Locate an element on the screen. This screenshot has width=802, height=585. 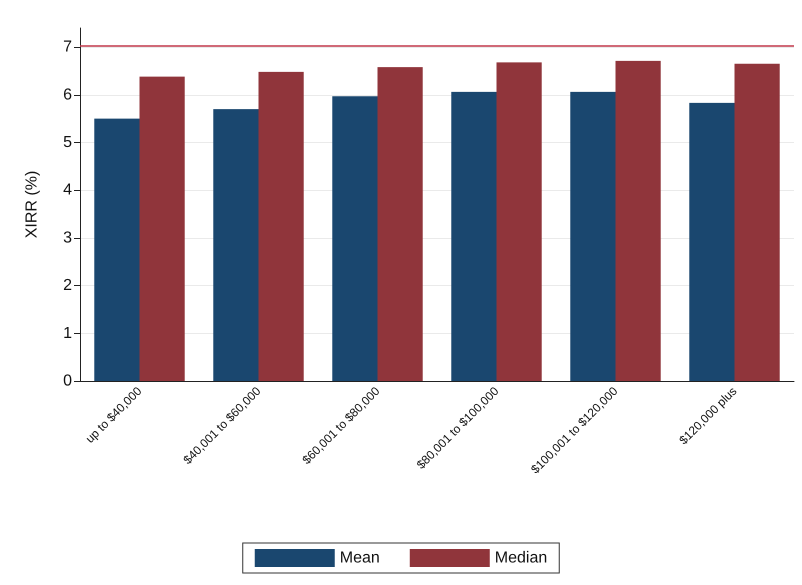
y-axis-title: XIRR (%) is located at coordinates (32, 204).